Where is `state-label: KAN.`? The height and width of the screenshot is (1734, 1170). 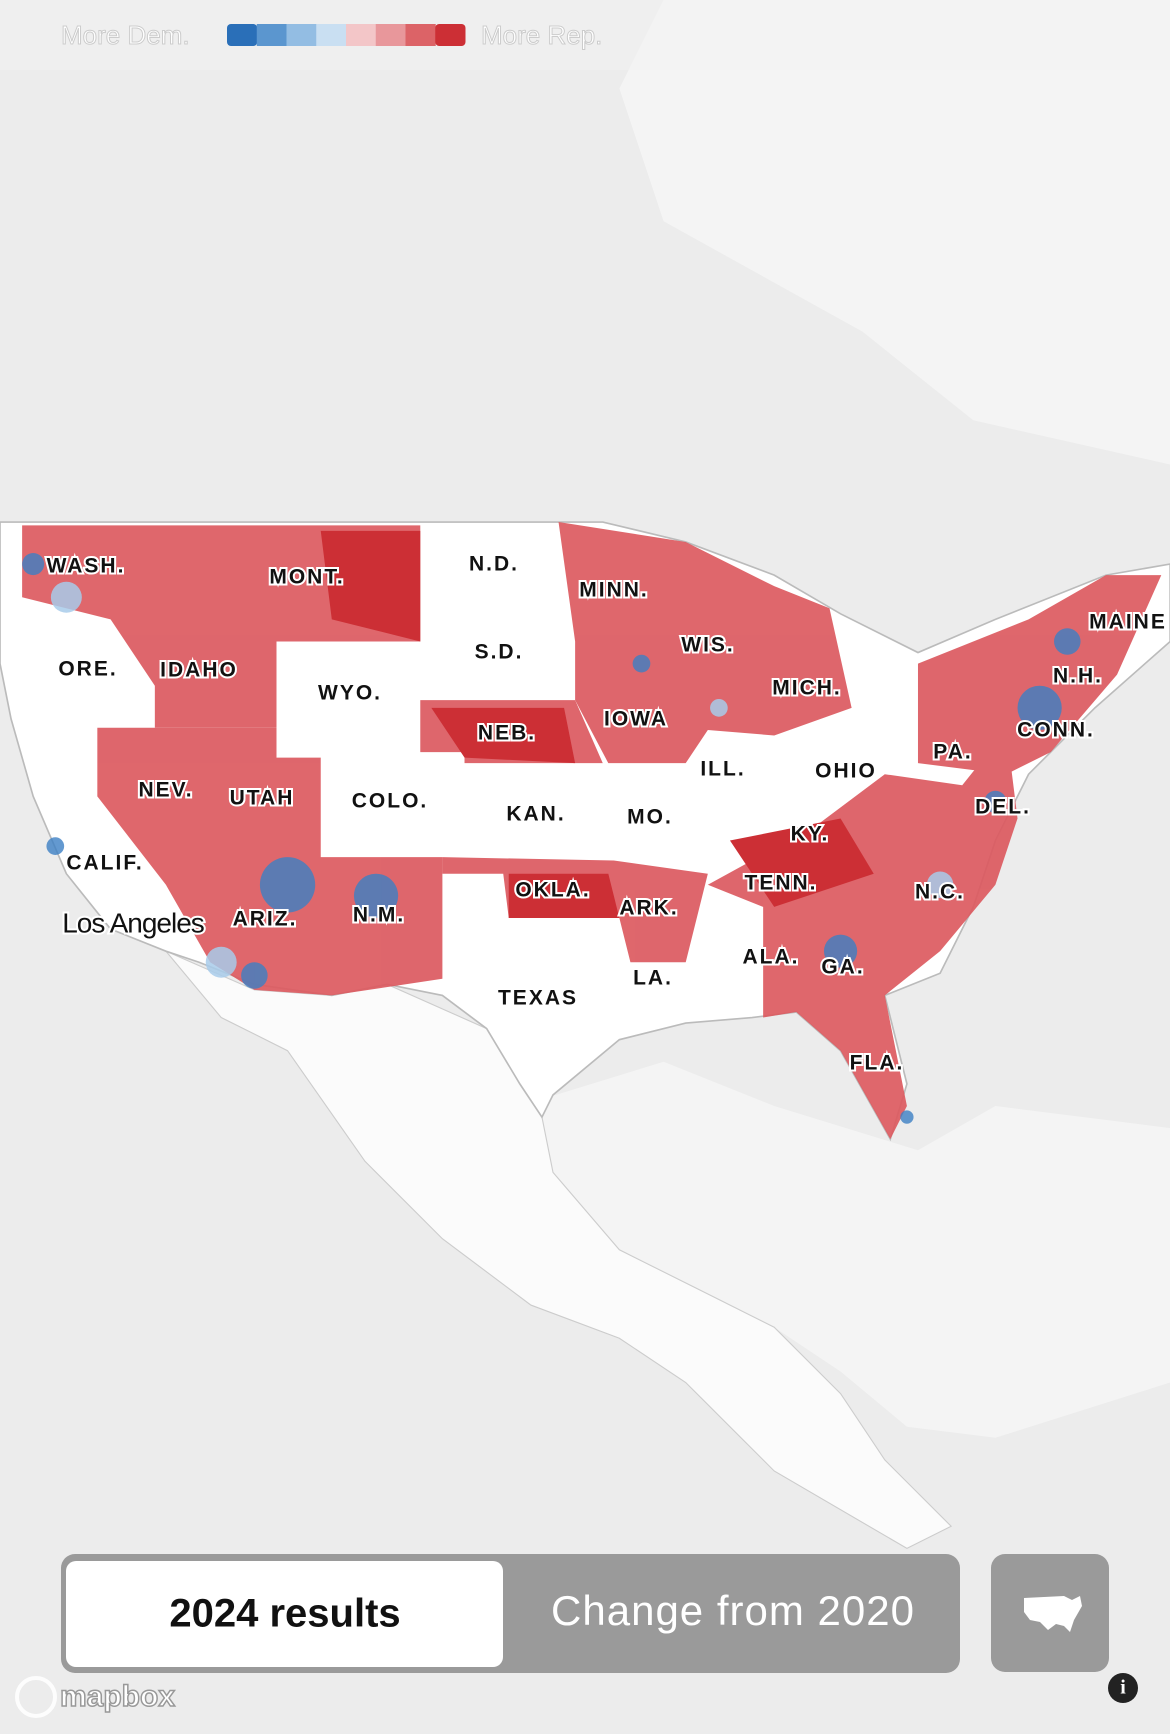
state-label: KAN. is located at coordinates (535, 814).